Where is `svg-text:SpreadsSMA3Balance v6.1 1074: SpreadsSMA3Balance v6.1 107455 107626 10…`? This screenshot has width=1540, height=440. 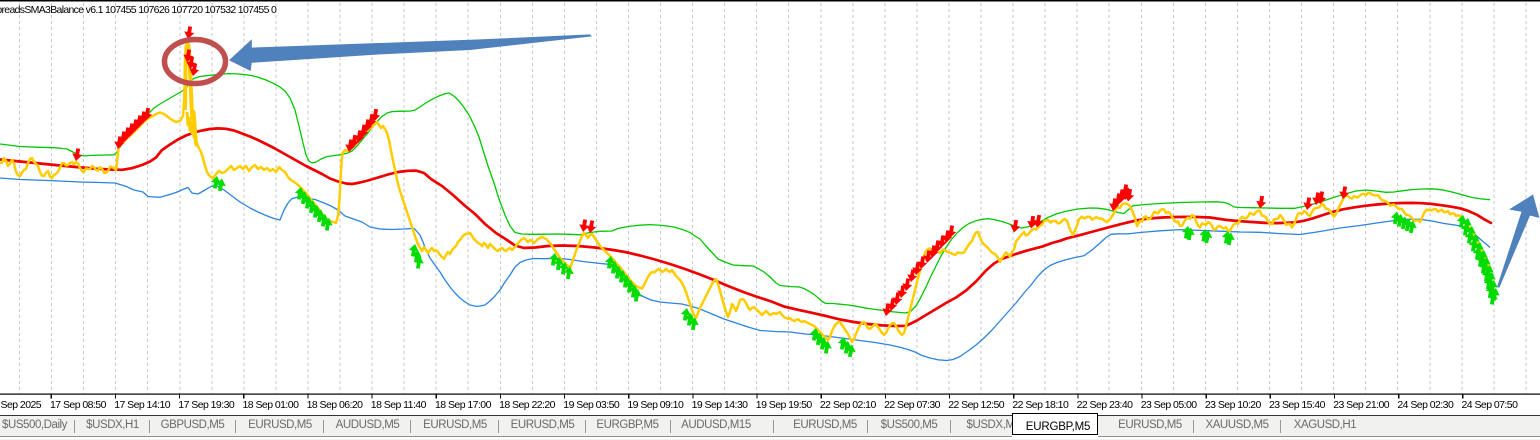 svg-text:SpreadsSMA3Balance v6.1 1074: SpreadsSMA3Balance v6.1 107455 107626 10… is located at coordinates (138, 10).